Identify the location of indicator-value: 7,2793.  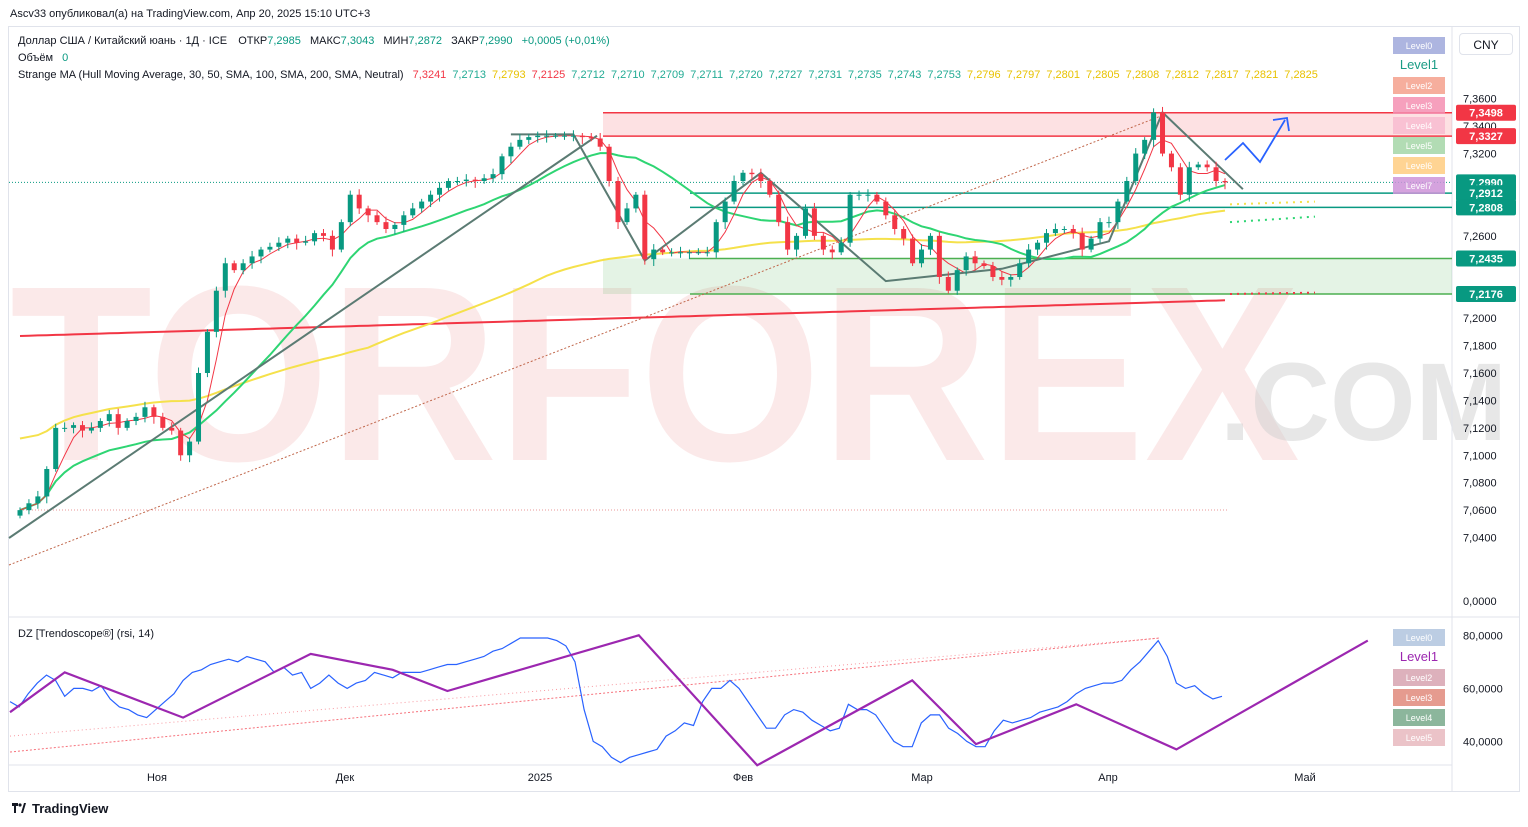
(508, 75).